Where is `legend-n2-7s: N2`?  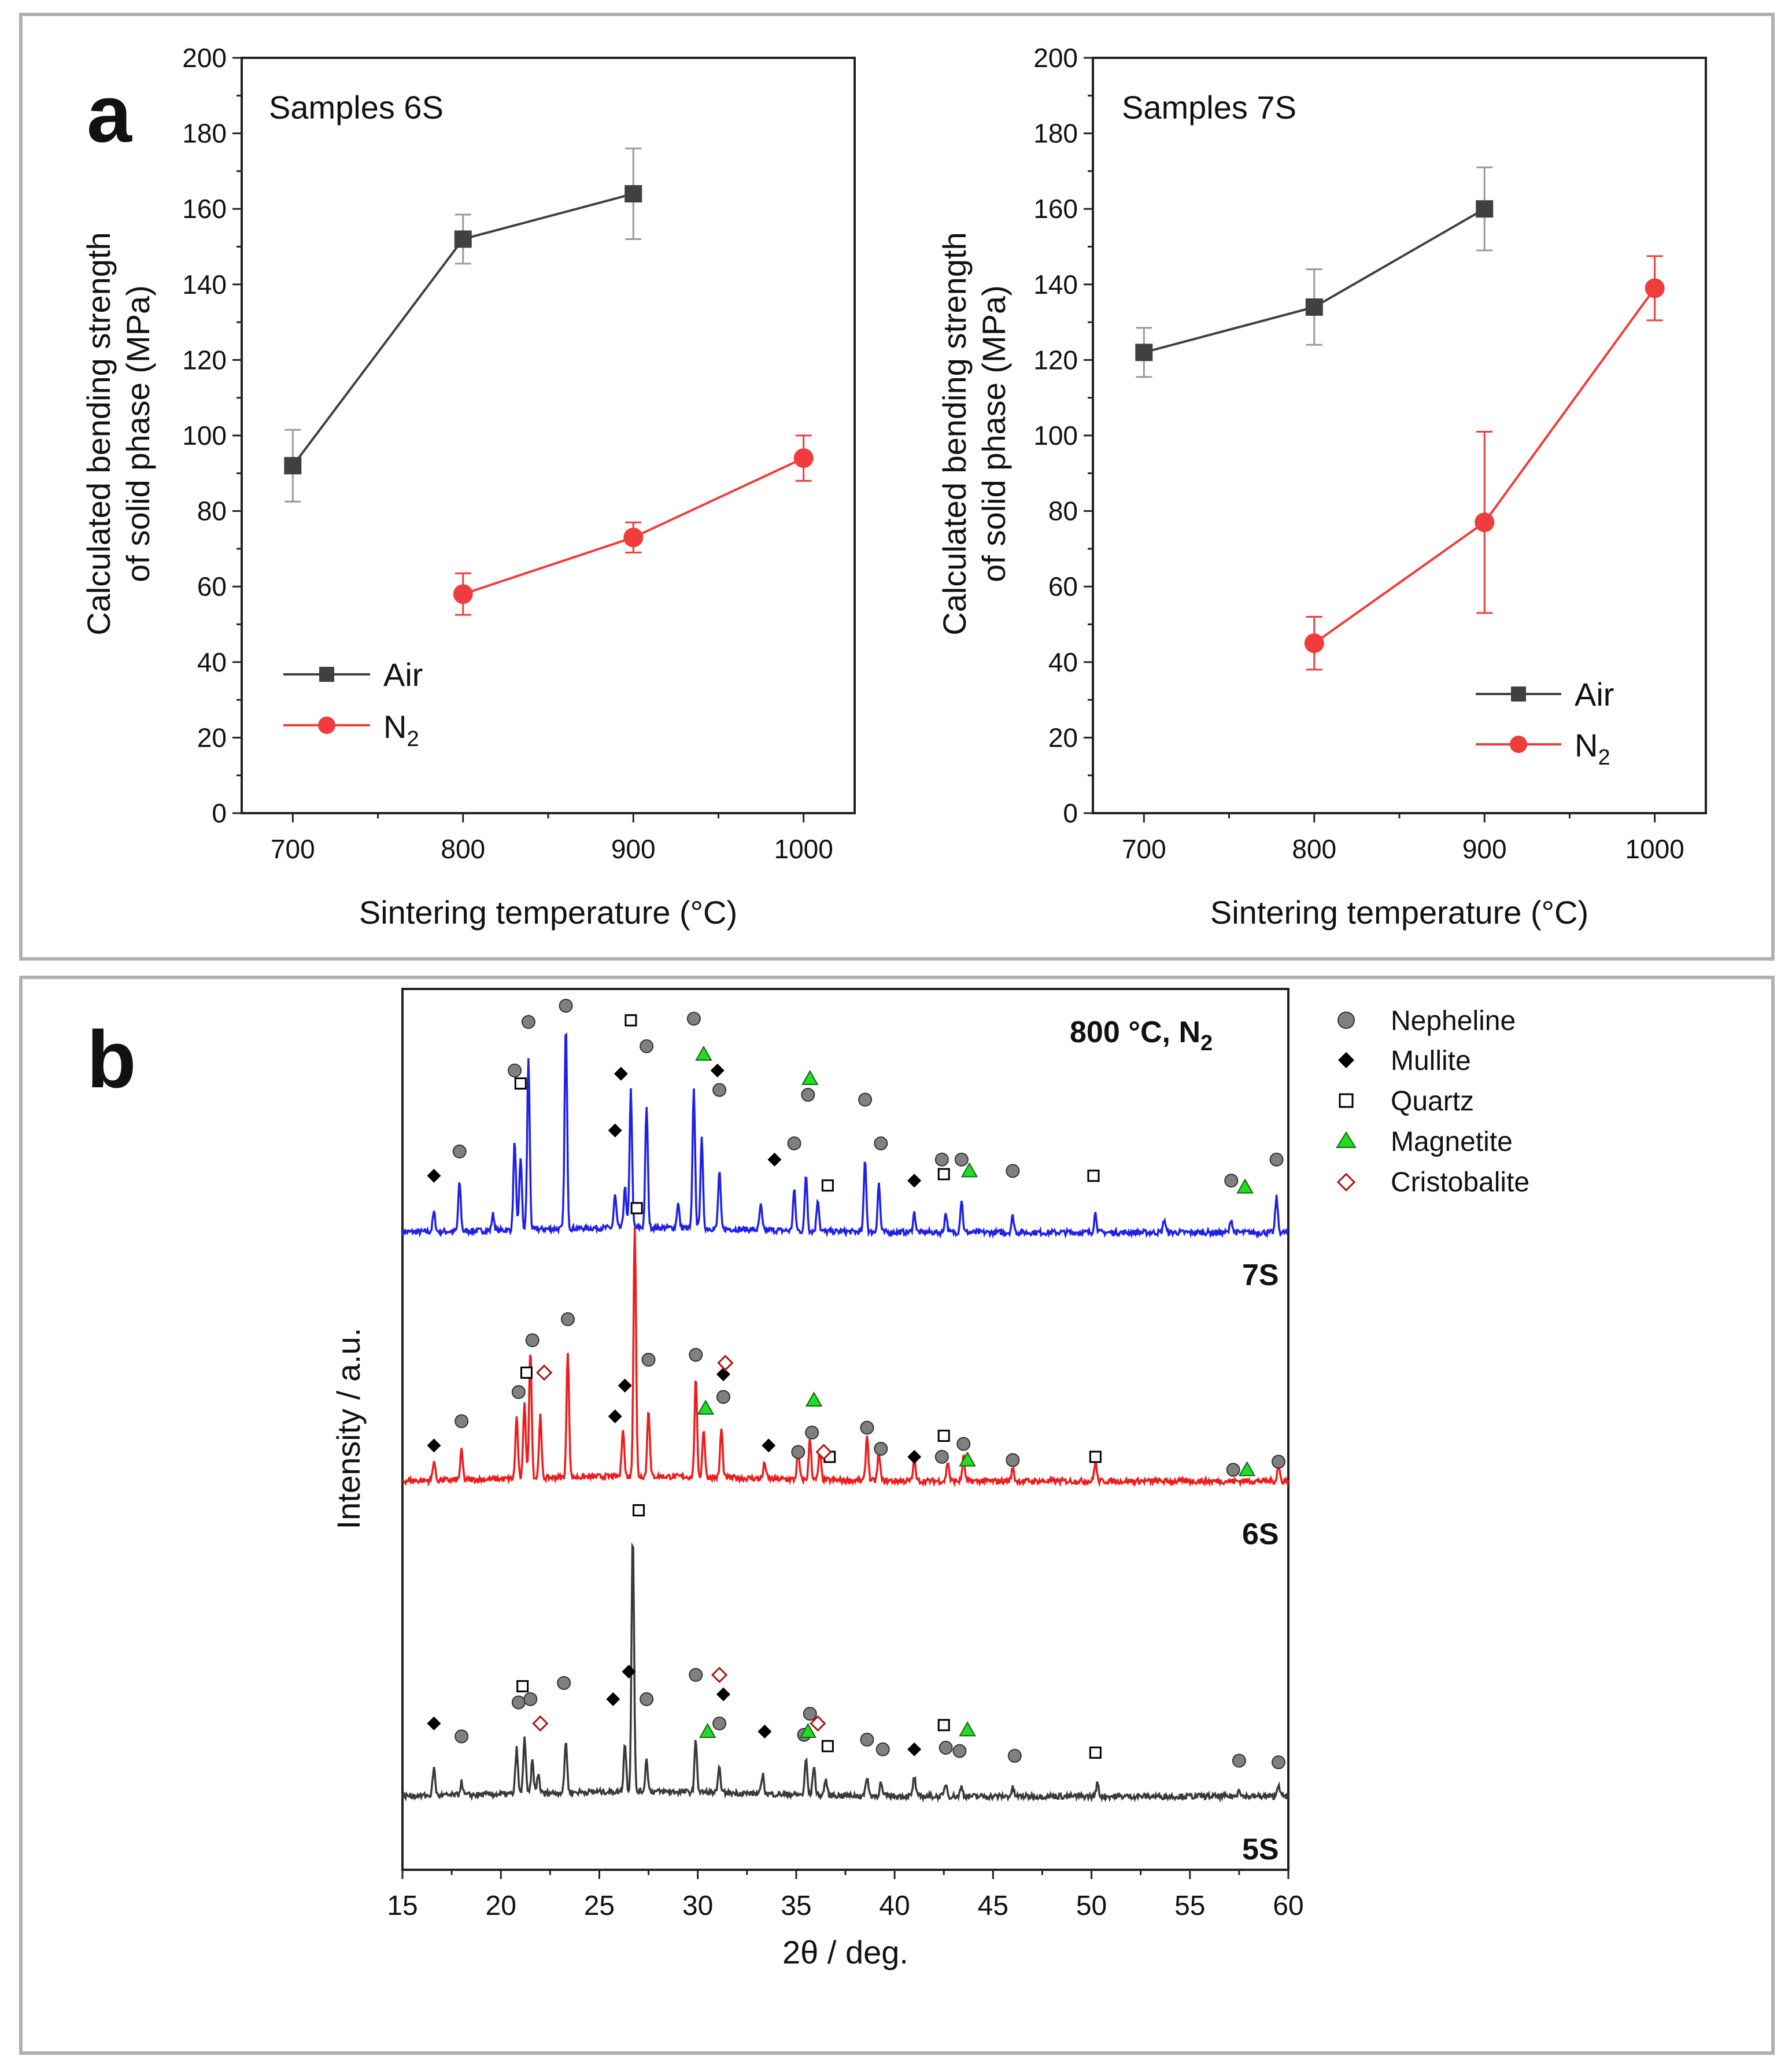 legend-n2-7s: N2 is located at coordinates (1592, 748).